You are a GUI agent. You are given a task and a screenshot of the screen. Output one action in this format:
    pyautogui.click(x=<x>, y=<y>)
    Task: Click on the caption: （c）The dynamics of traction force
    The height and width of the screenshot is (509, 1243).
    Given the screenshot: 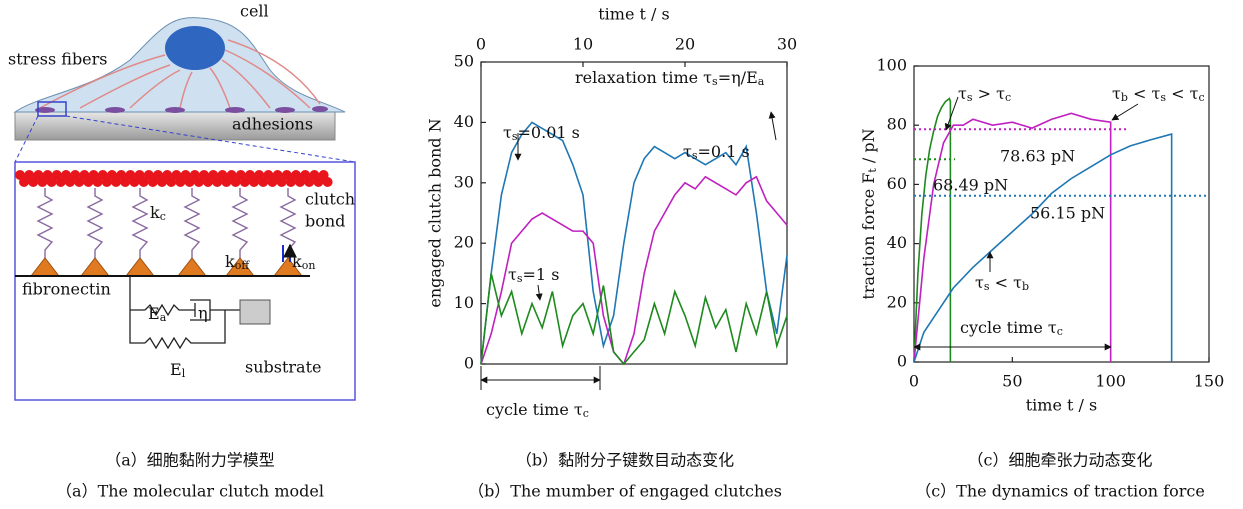 What is the action you would take?
    pyautogui.click(x=1060, y=491)
    